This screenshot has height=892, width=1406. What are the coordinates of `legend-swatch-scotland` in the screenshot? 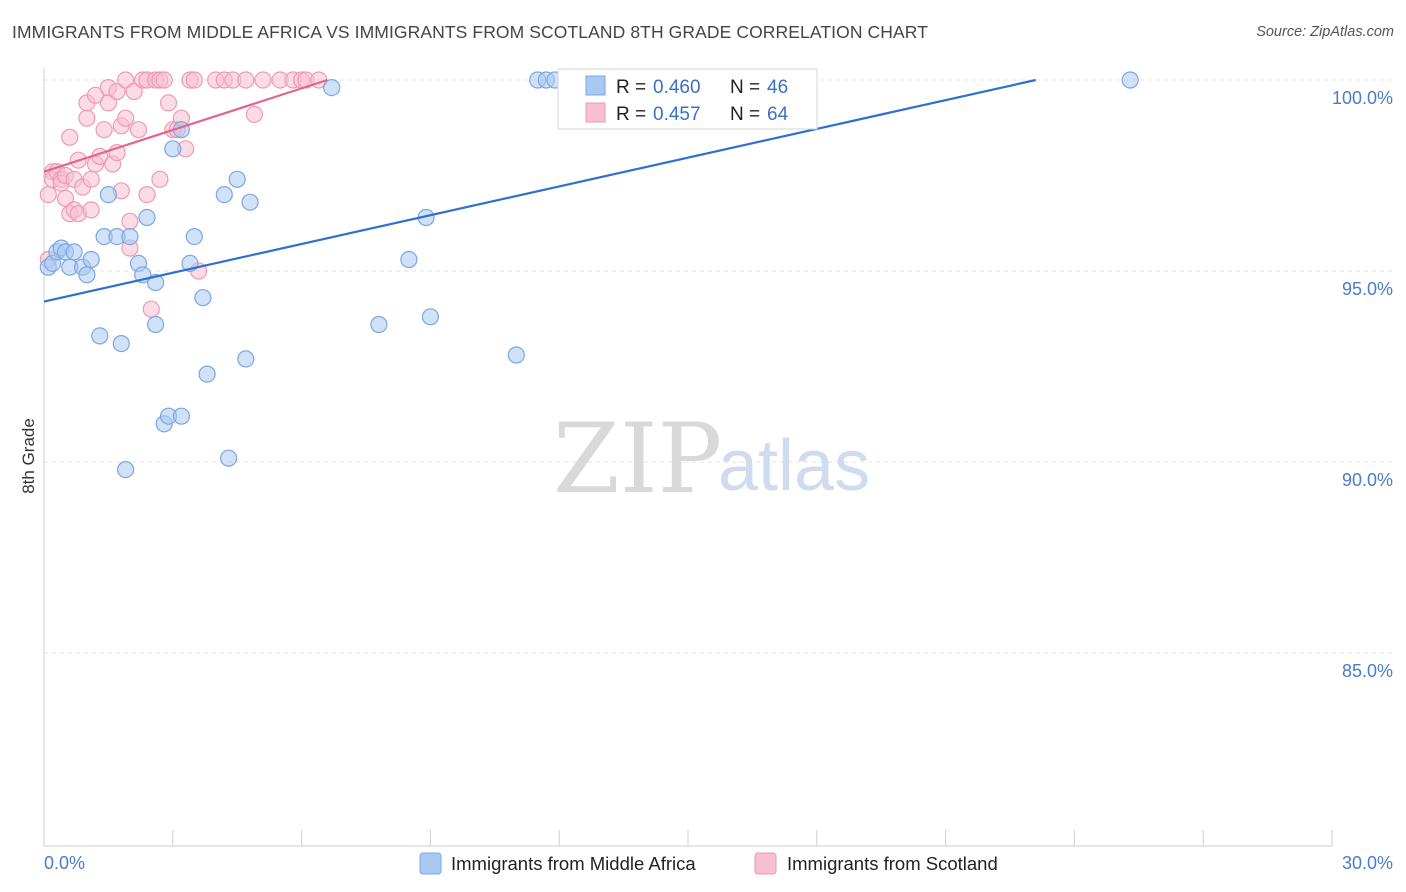 It's located at (765, 863).